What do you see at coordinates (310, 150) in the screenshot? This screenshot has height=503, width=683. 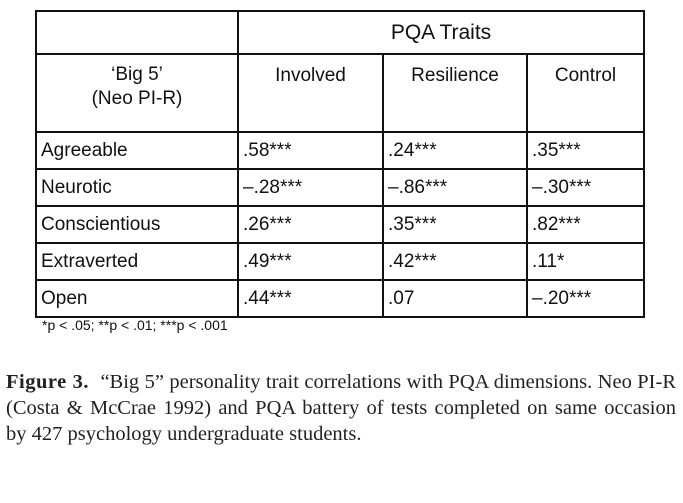 I see `table-cell: .58***` at bounding box center [310, 150].